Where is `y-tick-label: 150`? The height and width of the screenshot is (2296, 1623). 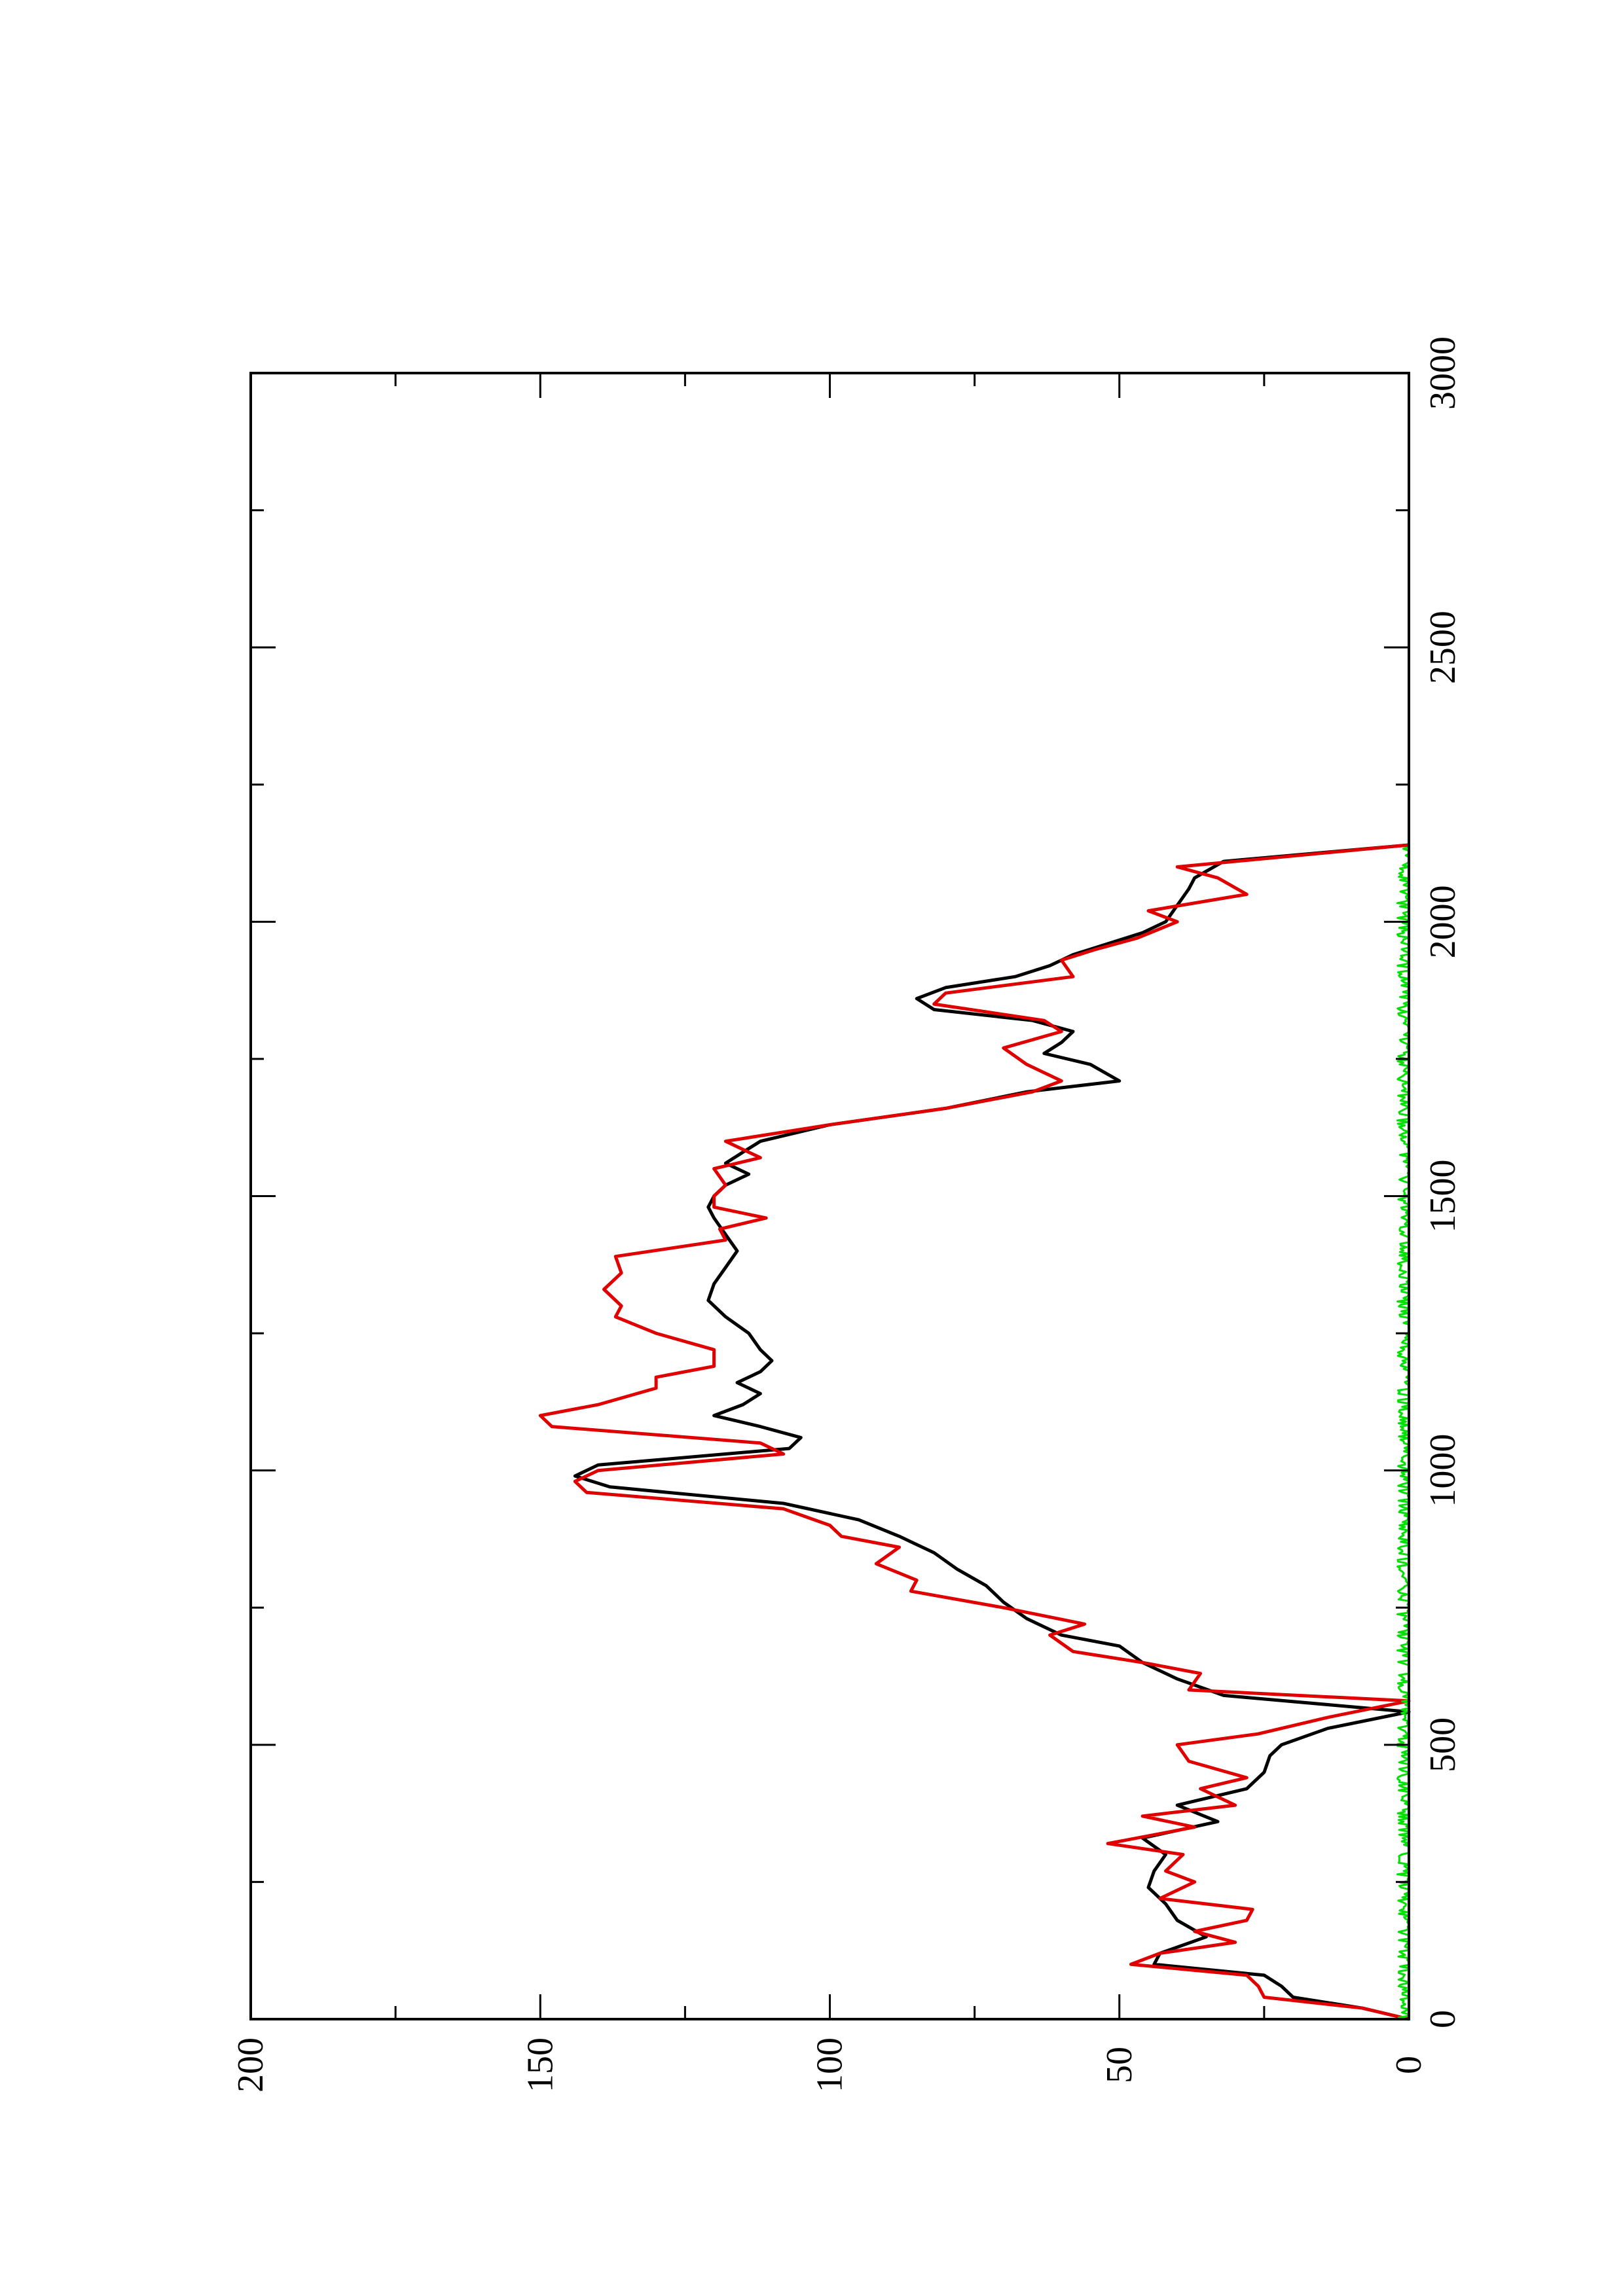 y-tick-label: 150 is located at coordinates (540, 2064).